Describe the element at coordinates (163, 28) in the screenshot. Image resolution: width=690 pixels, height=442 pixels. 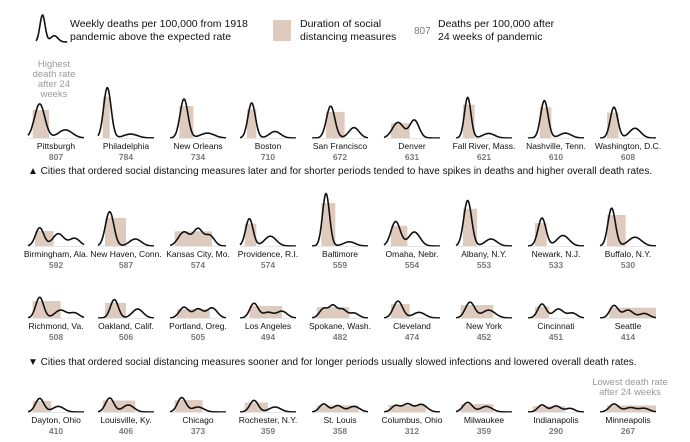
I see `legend-glyphs` at that location.